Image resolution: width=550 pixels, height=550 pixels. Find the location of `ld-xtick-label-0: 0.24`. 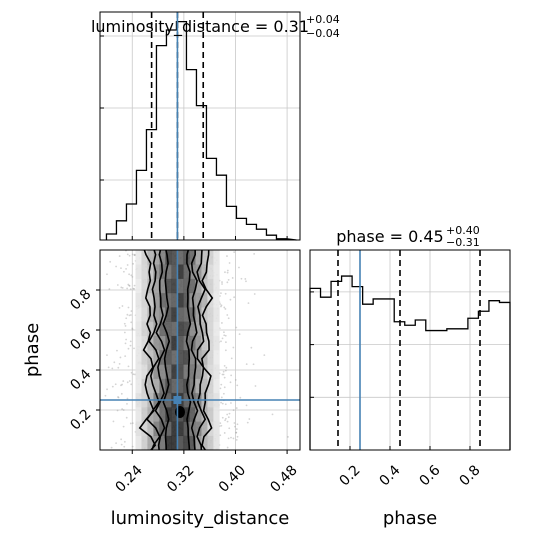

ld-xtick-label-0: 0.24 is located at coordinates (129, 478).